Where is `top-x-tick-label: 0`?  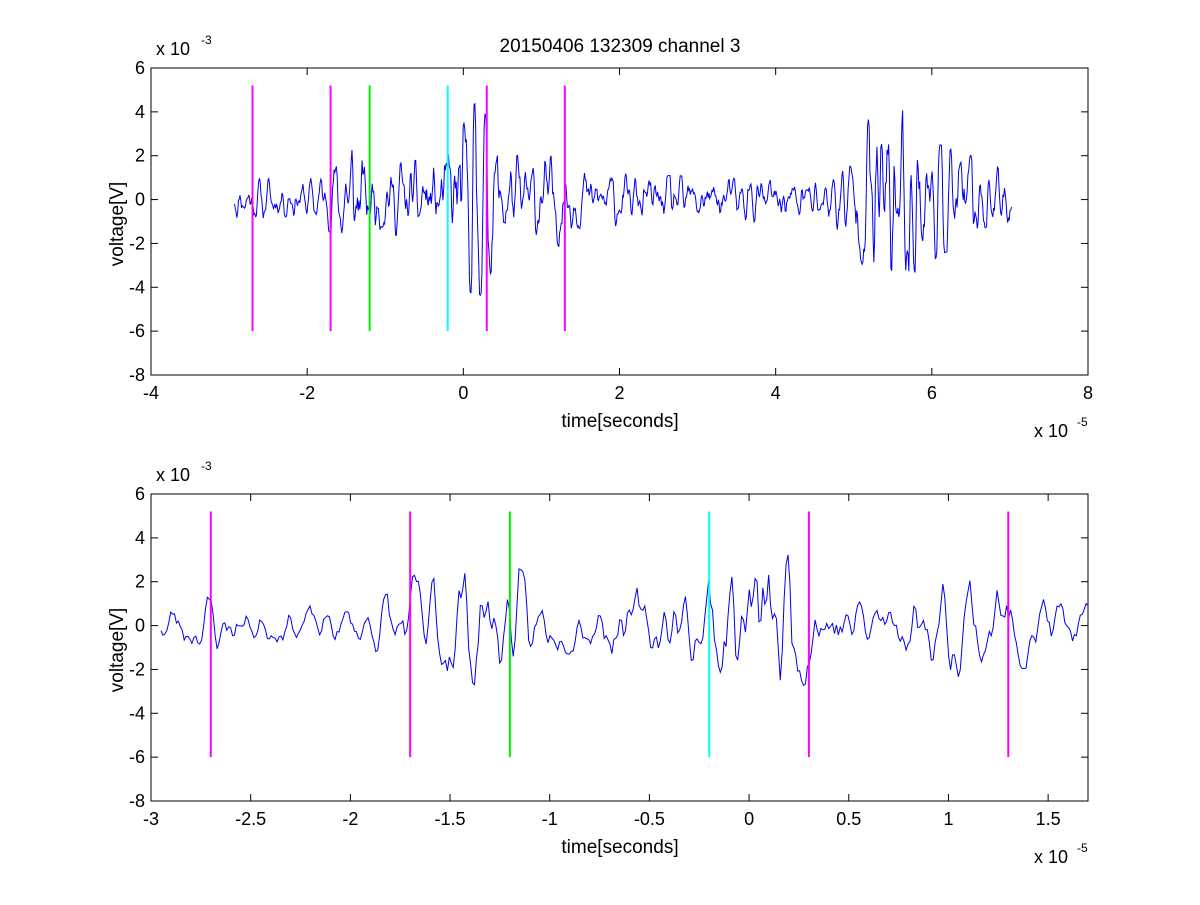
top-x-tick-label: 0 is located at coordinates (463, 393).